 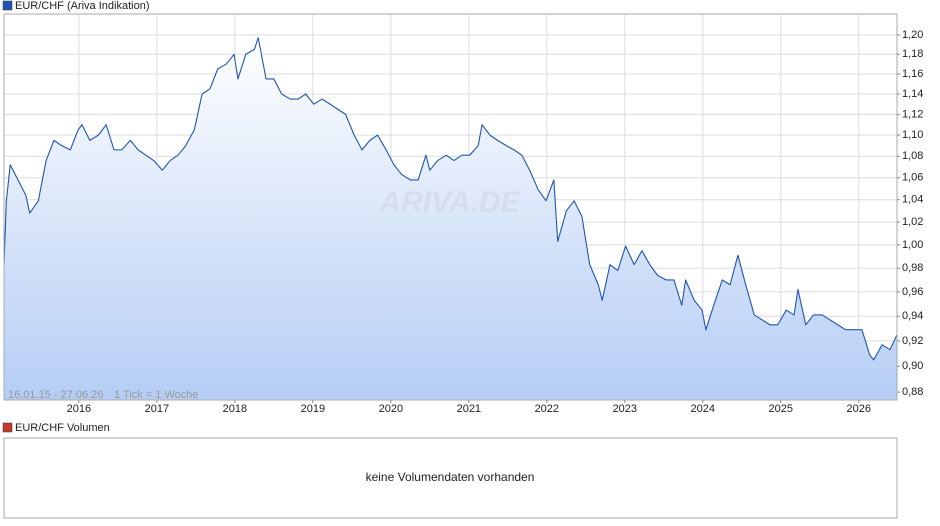 What do you see at coordinates (7, 5) in the screenshot?
I see `legend-swatch` at bounding box center [7, 5].